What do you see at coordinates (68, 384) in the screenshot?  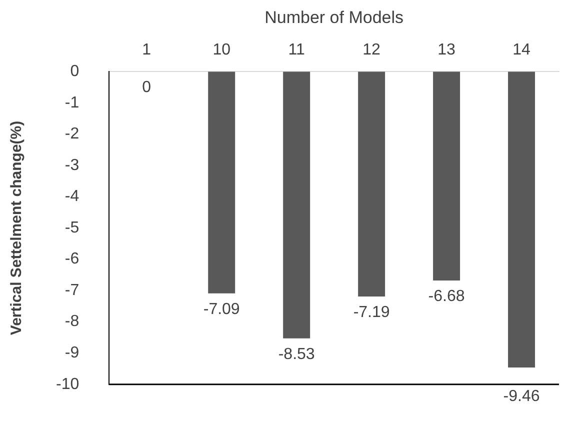 I see `y-tick-label: -10` at bounding box center [68, 384].